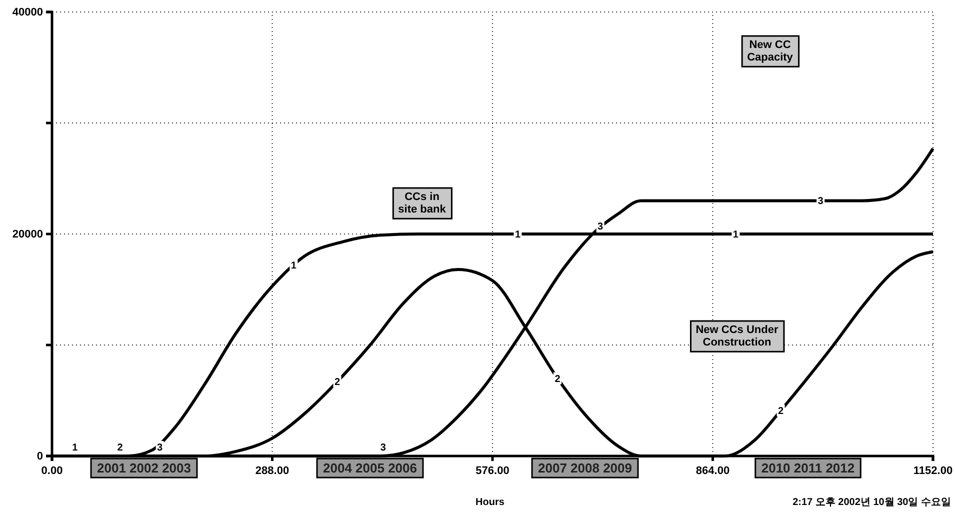  I want to click on text: 2:17 오후 2002년 10월 30일 수요일, so click(871, 502).